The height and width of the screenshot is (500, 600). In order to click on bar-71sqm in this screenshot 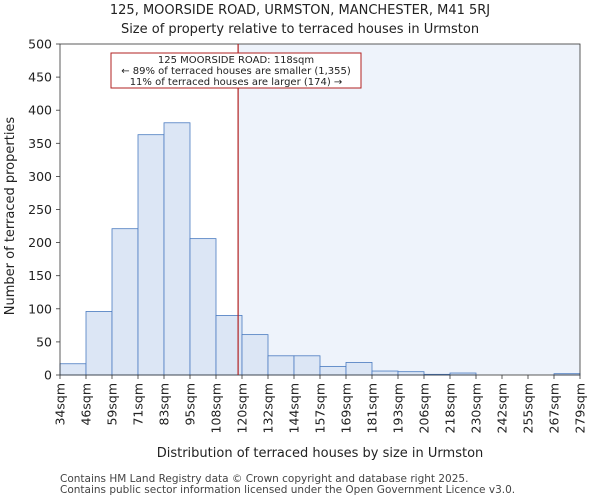, I will do `click(151, 255)`.